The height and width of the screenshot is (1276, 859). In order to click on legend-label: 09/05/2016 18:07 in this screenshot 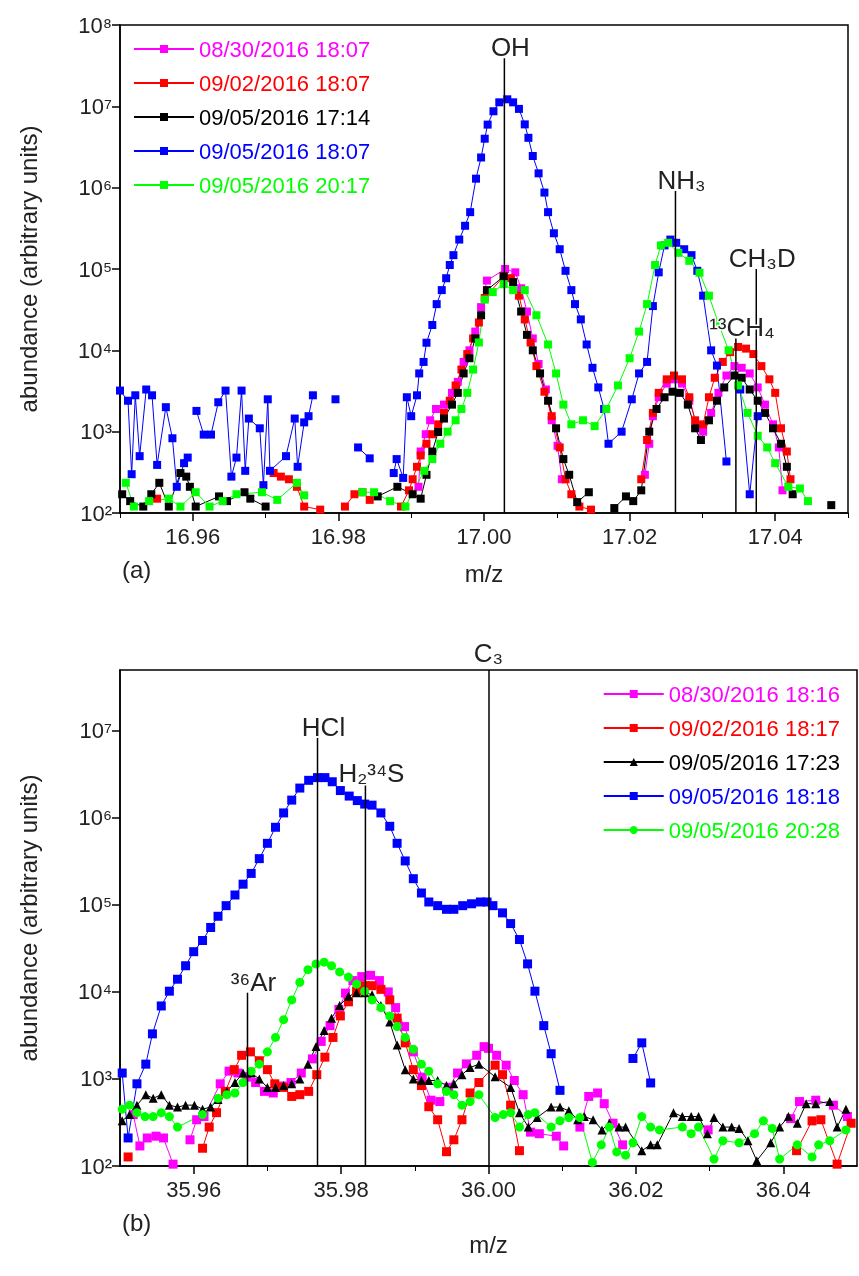, I will do `click(285, 151)`.